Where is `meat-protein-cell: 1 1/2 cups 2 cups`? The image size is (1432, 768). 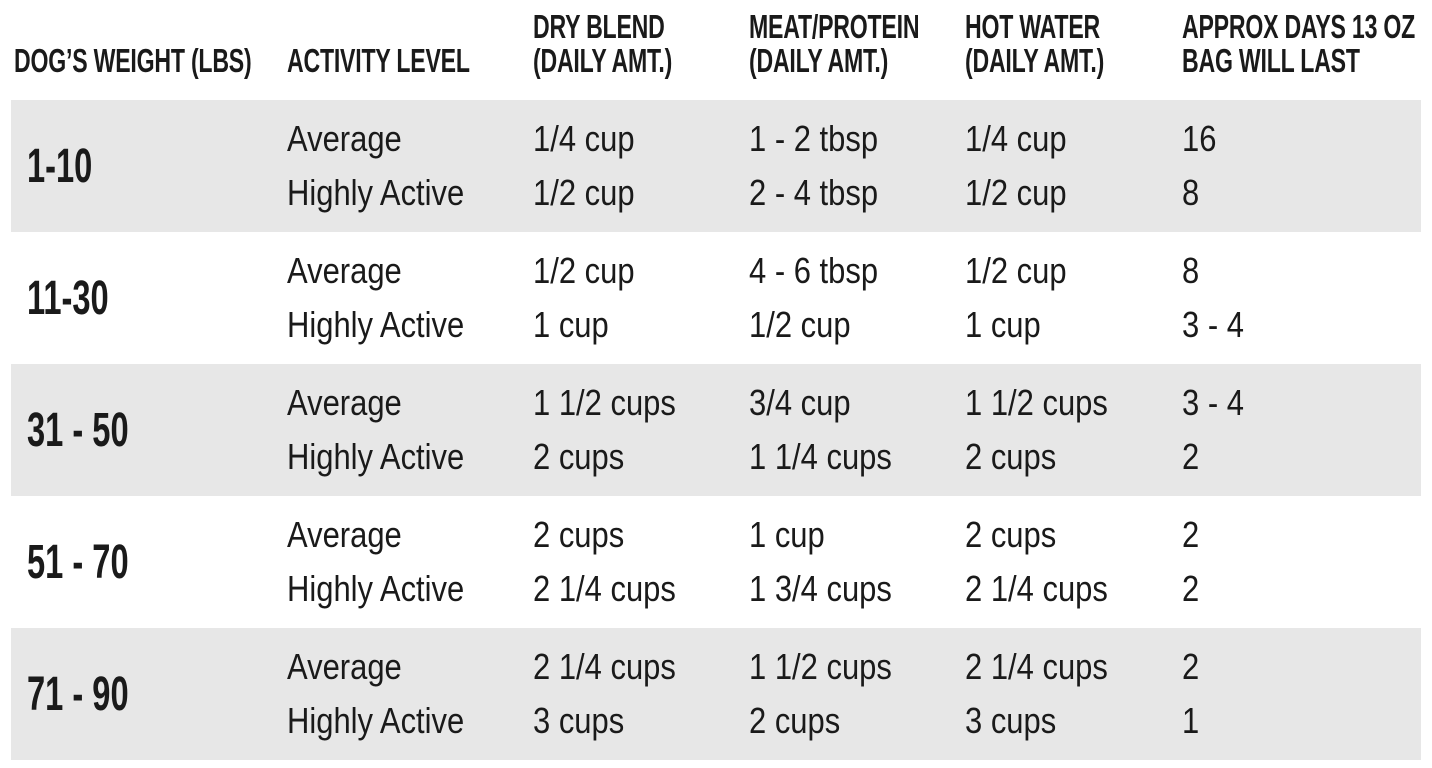 meat-protein-cell: 1 1/2 cups 2 cups is located at coordinates (857, 694).